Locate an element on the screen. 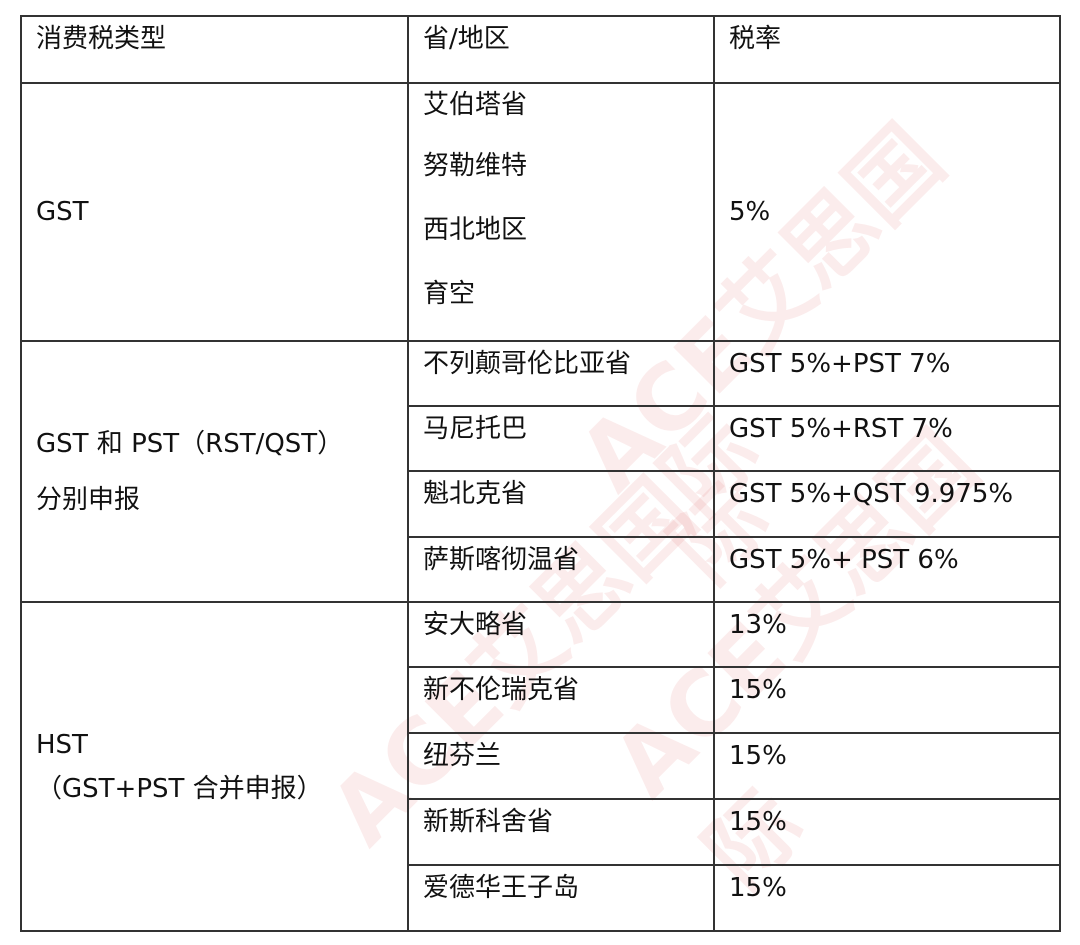 This screenshot has height=945, width=1080. table-row: 爱德华王子岛 15% is located at coordinates (541, 898).